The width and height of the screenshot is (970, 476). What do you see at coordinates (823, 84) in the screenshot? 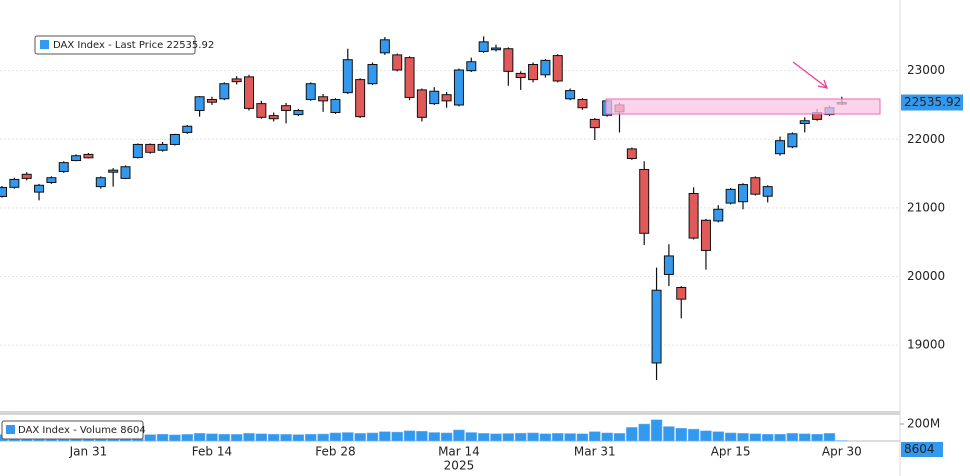
I see `arrow-head` at bounding box center [823, 84].